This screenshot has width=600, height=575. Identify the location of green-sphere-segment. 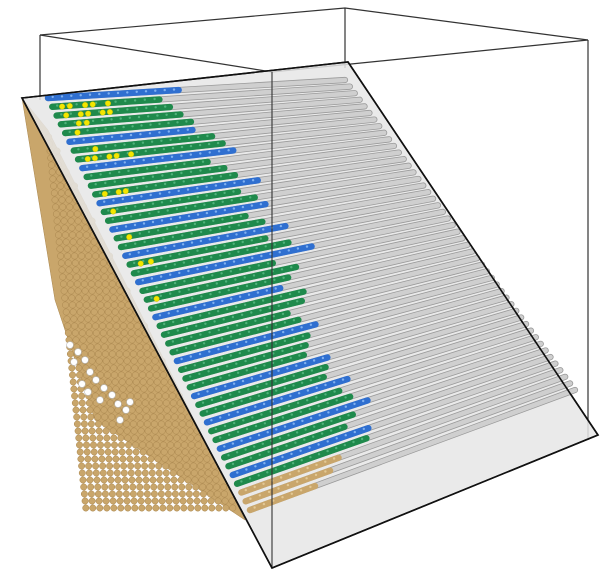
(150, 151).